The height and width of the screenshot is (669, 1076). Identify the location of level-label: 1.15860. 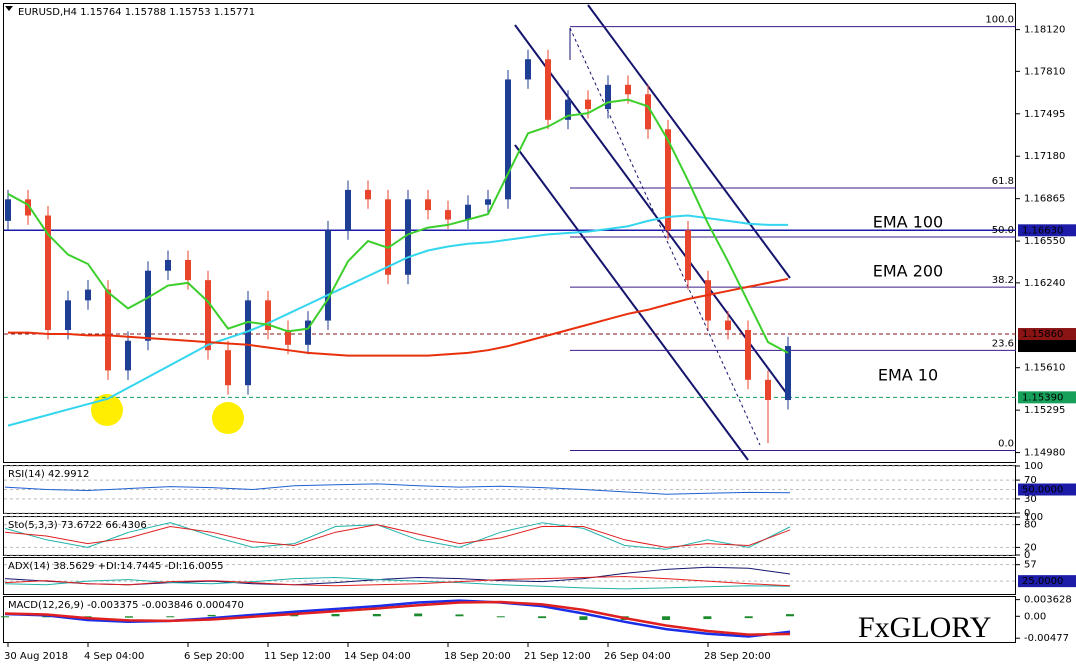
(1042, 334).